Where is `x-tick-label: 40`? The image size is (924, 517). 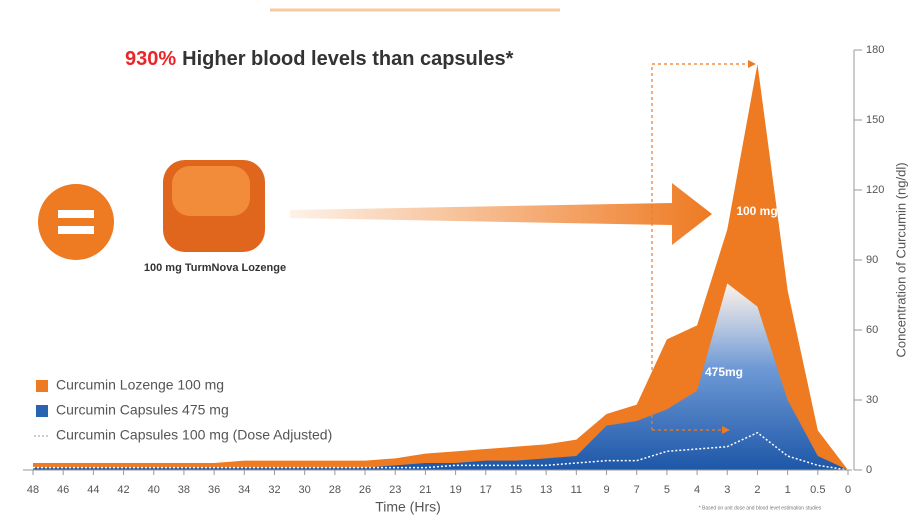
x-tick-label: 40 is located at coordinates (154, 490).